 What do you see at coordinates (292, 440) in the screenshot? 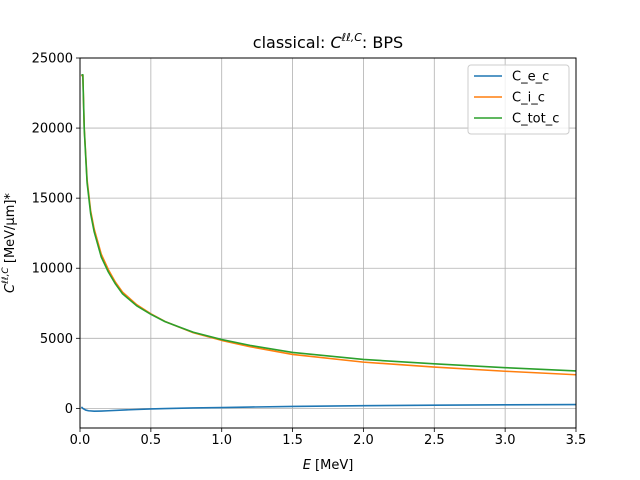
I see `x-tick-label: 1.5` at bounding box center [292, 440].